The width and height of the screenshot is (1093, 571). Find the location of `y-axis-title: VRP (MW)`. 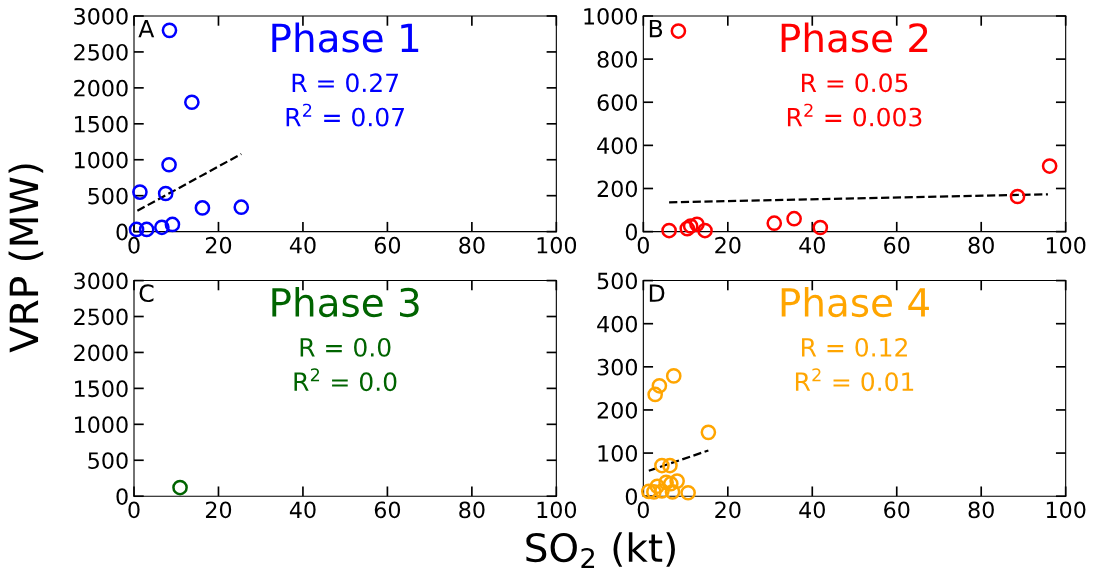

y-axis-title: VRP (MW) is located at coordinates (26, 258).